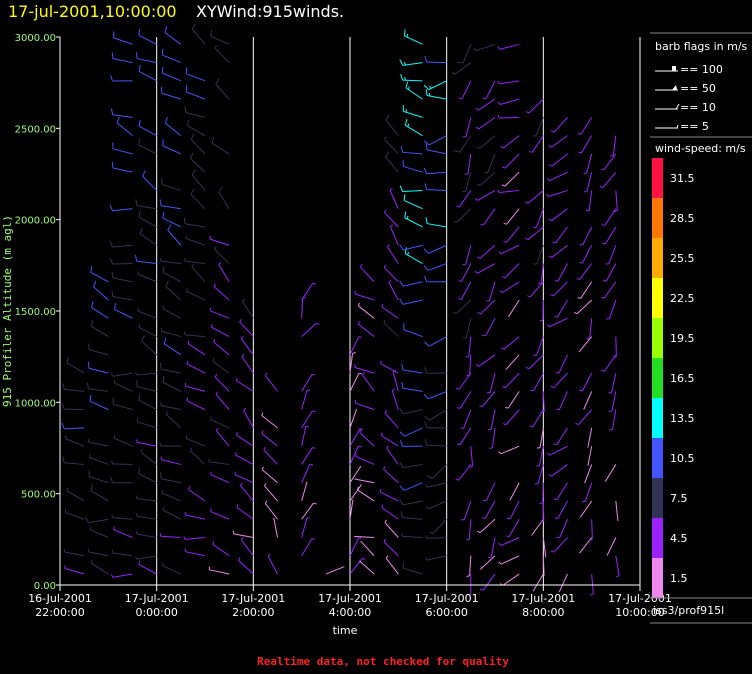  Describe the element at coordinates (679, 498) in the screenshot. I see `colorbar-label: 7.5` at that location.